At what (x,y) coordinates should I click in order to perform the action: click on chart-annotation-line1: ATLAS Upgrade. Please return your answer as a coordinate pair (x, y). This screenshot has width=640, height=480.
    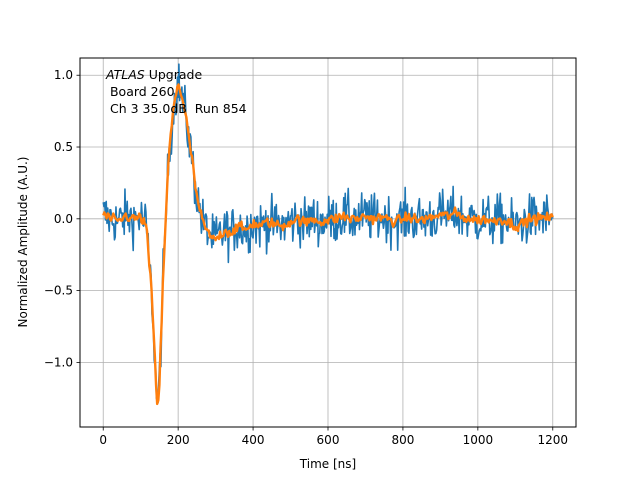
    Looking at the image, I should click on (153, 74).